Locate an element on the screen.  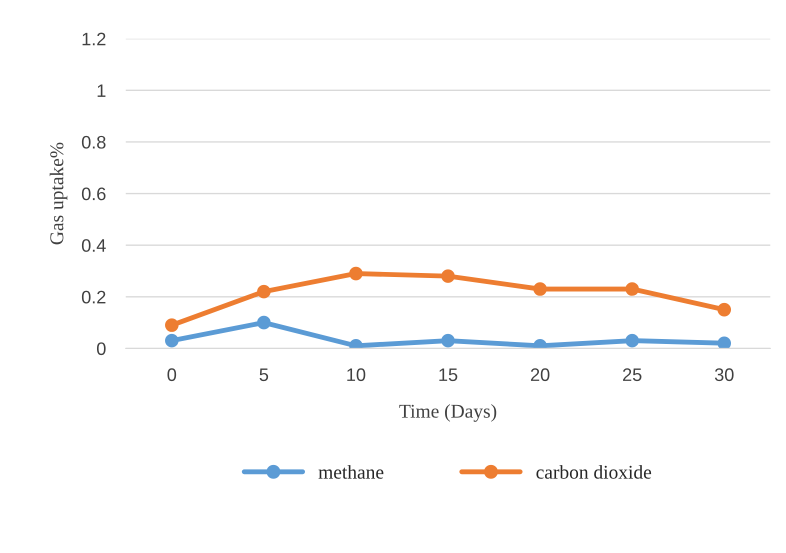
legend-label: carbon dioxide is located at coordinates (594, 472).